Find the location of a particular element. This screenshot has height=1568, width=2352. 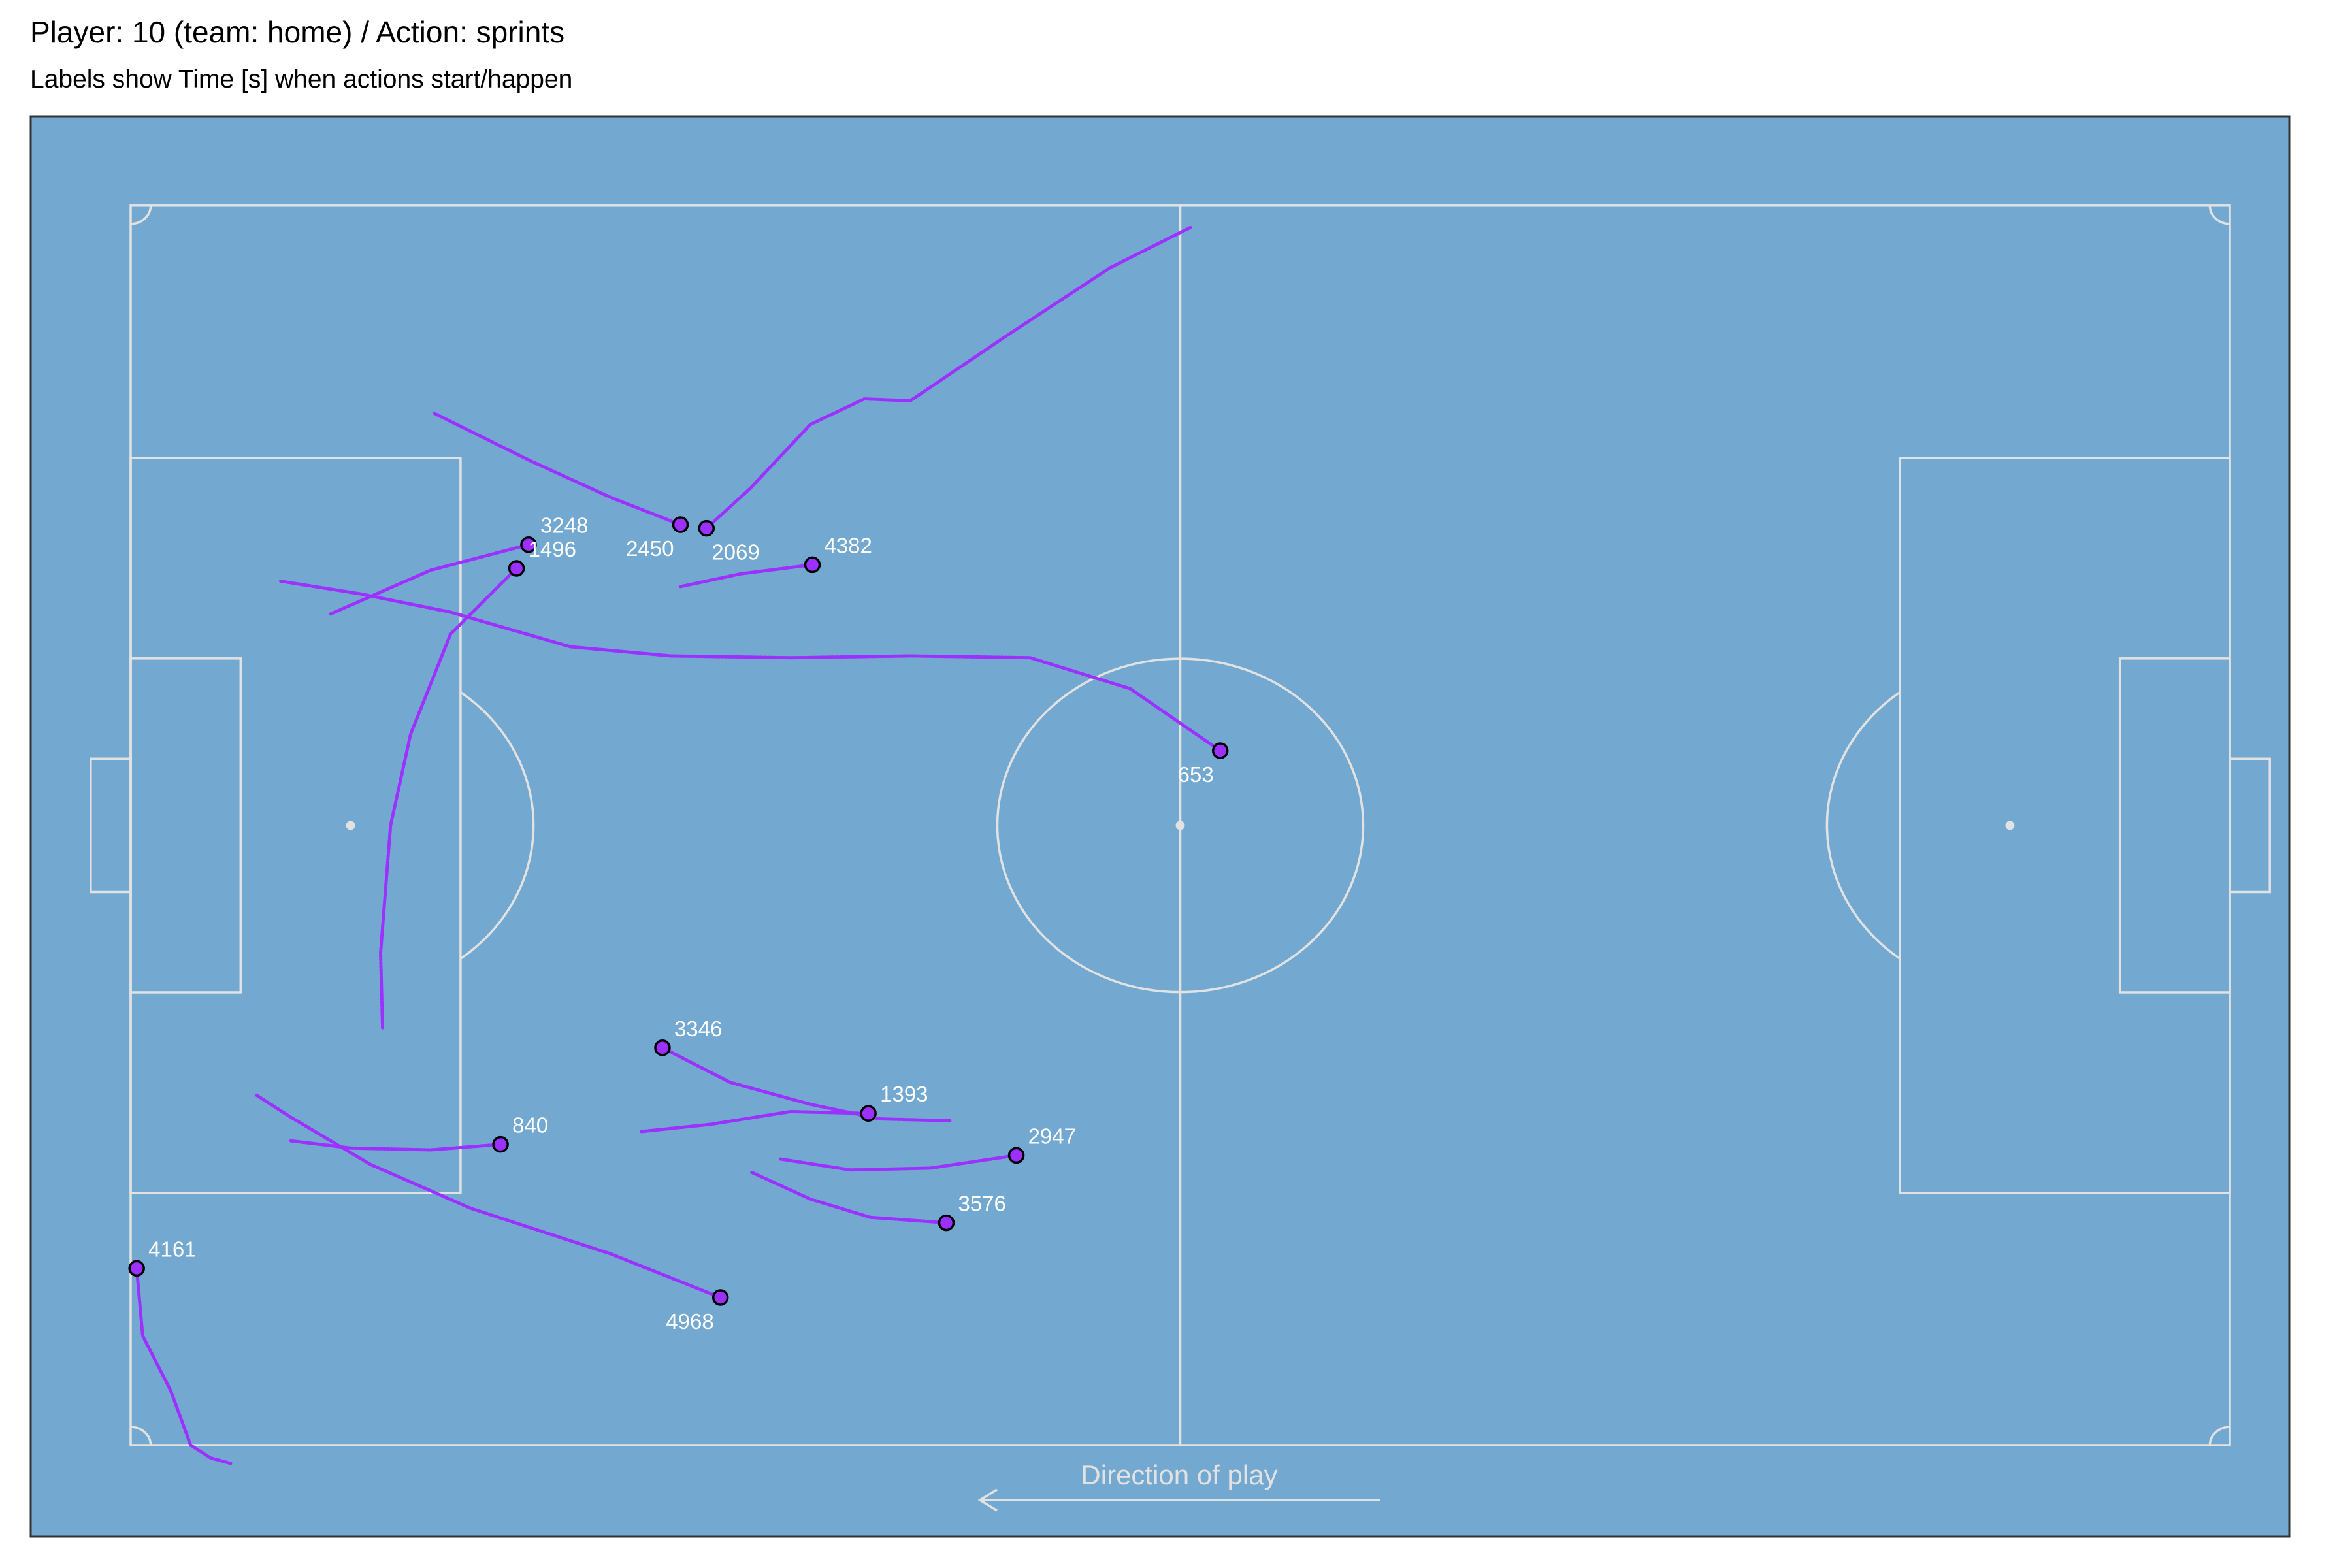

direction-arrow-icon is located at coordinates (987, 1500).